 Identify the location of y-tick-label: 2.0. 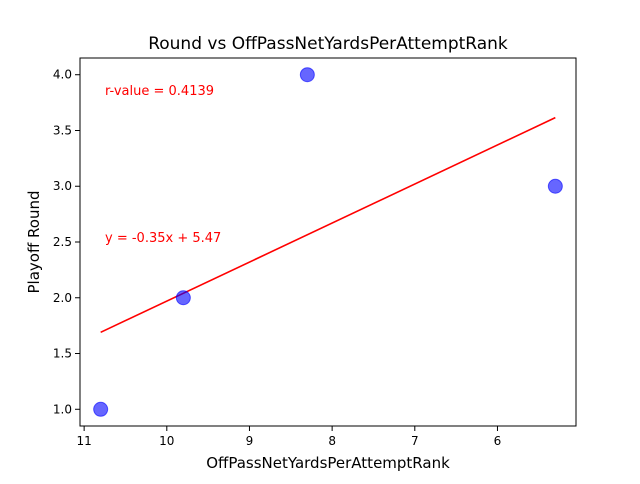
(62, 298).